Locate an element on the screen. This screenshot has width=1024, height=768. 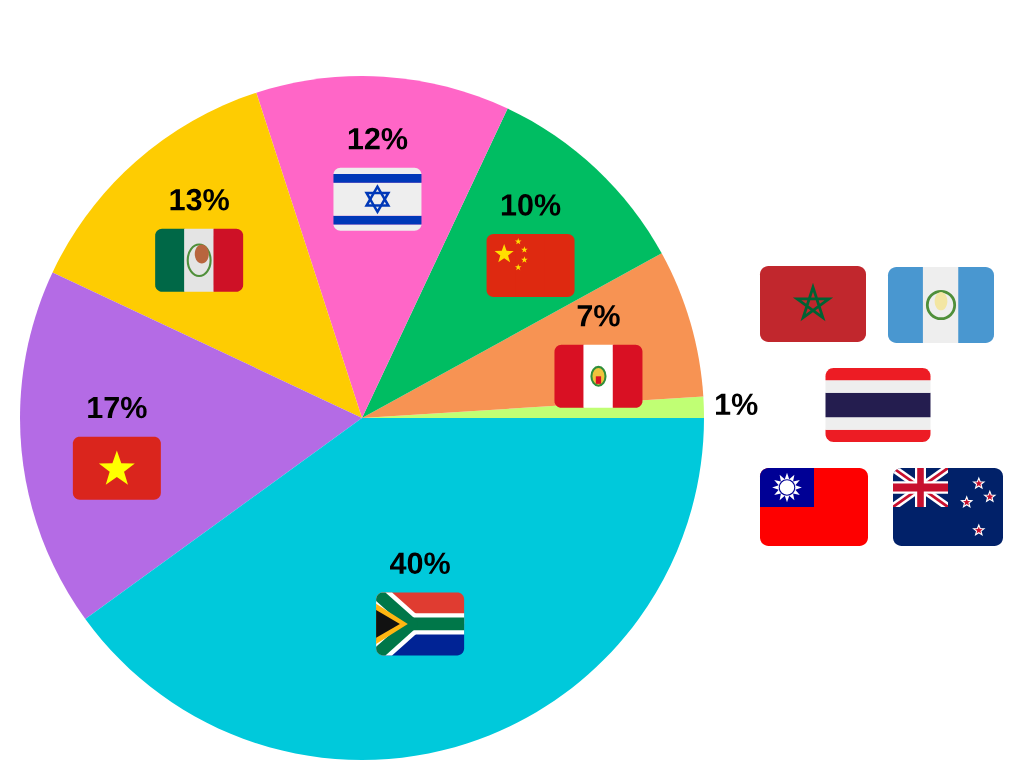
data-label: 12% is located at coordinates (378, 138).